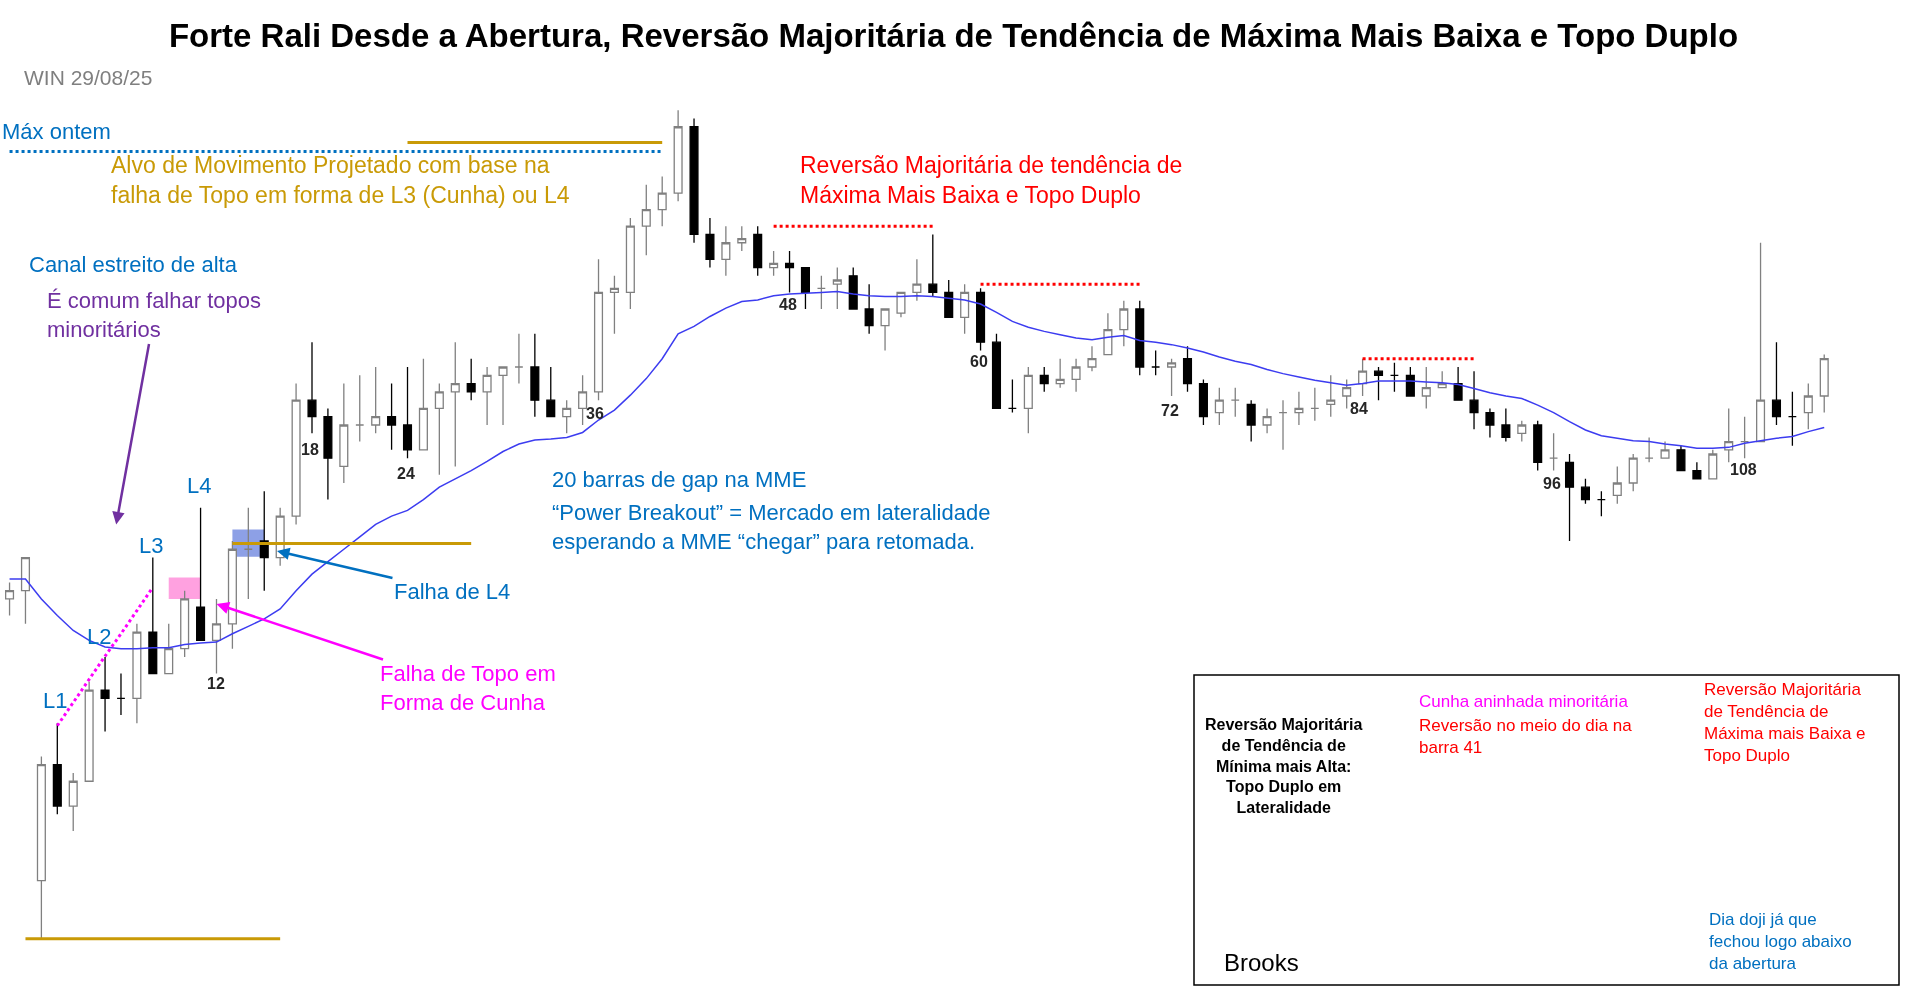 The image size is (1907, 990). I want to click on text: Brooks, so click(1261, 962).